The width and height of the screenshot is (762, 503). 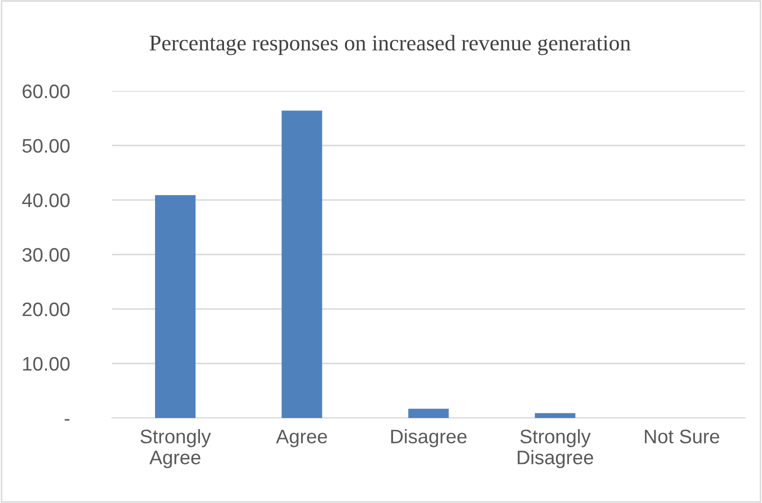 I want to click on x-tick-label: Disagree, so click(x=429, y=438).